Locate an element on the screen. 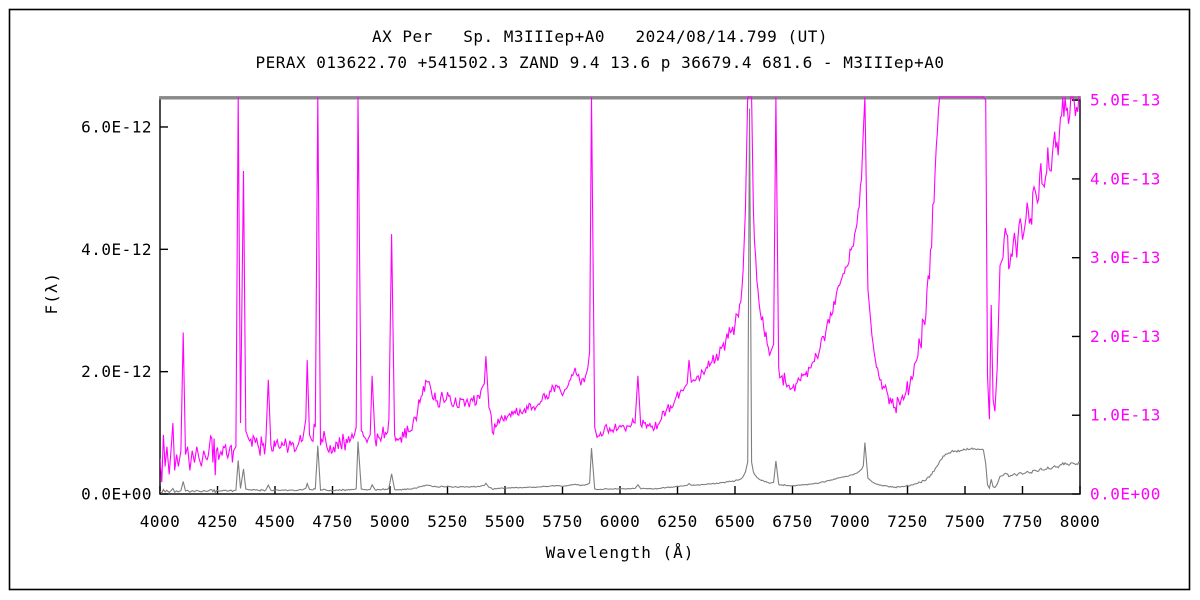 Image resolution: width=1200 pixels, height=600 pixels. x-tick-label: 4250 is located at coordinates (217, 521).